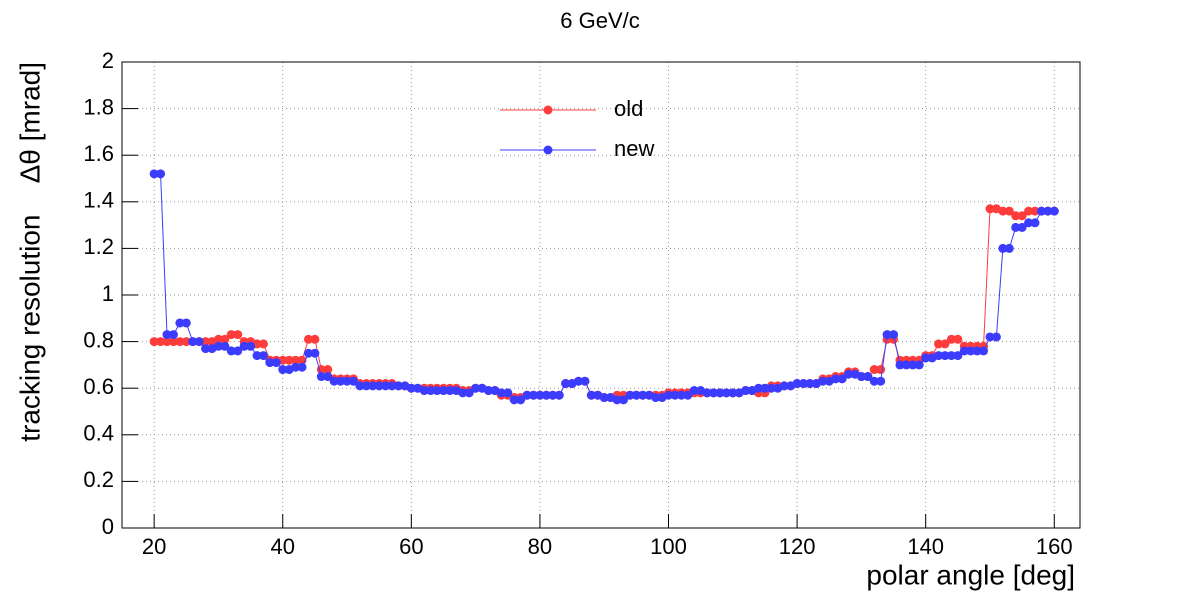 This screenshot has height=600, width=1200. What do you see at coordinates (548, 110) in the screenshot?
I see `legend-marker` at bounding box center [548, 110].